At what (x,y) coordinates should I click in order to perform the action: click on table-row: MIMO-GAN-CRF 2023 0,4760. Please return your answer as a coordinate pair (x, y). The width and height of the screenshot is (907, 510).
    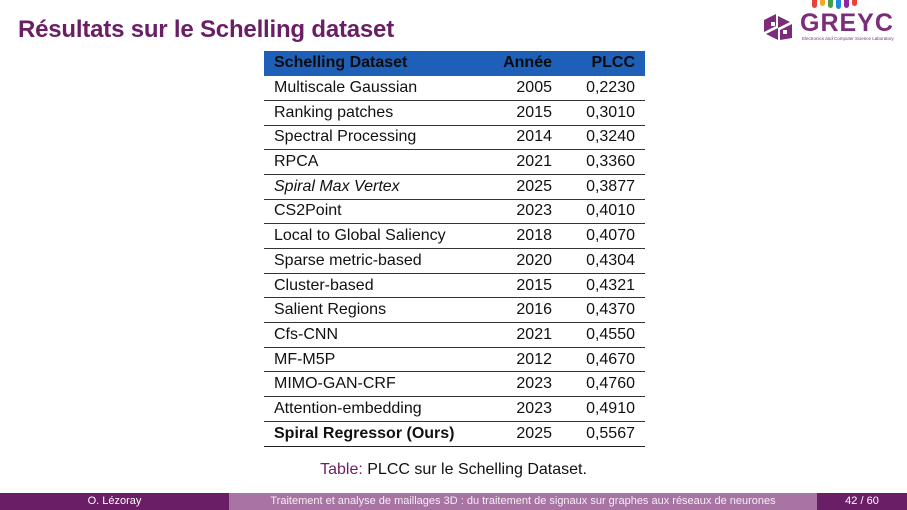
    Looking at the image, I should click on (454, 384).